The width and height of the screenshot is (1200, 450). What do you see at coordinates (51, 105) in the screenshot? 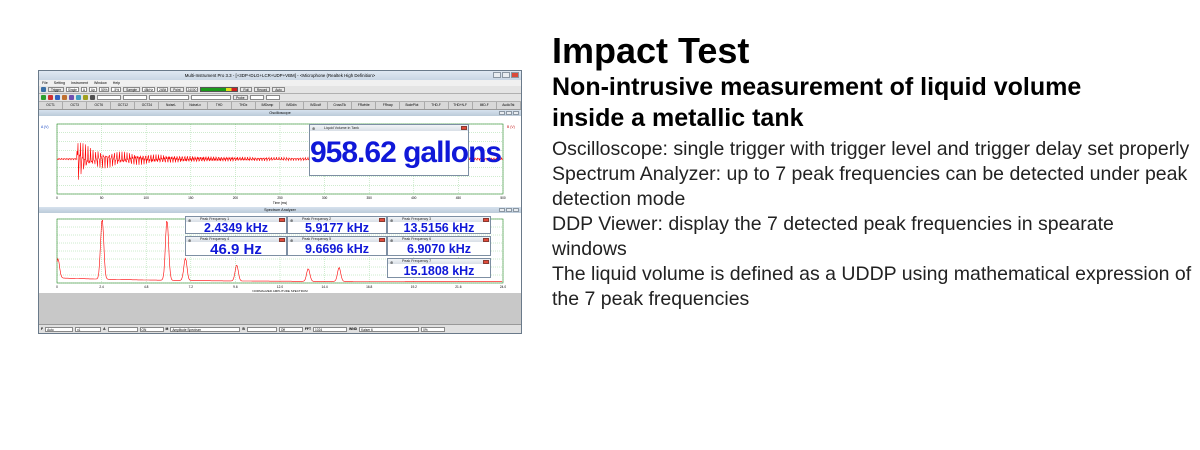
I see `tab-oct1: OCT1` at bounding box center [51, 105].